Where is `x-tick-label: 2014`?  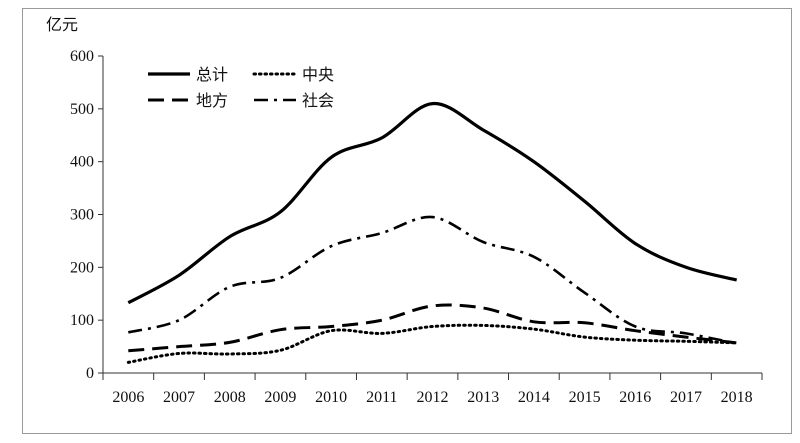 x-tick-label: 2014 is located at coordinates (534, 397).